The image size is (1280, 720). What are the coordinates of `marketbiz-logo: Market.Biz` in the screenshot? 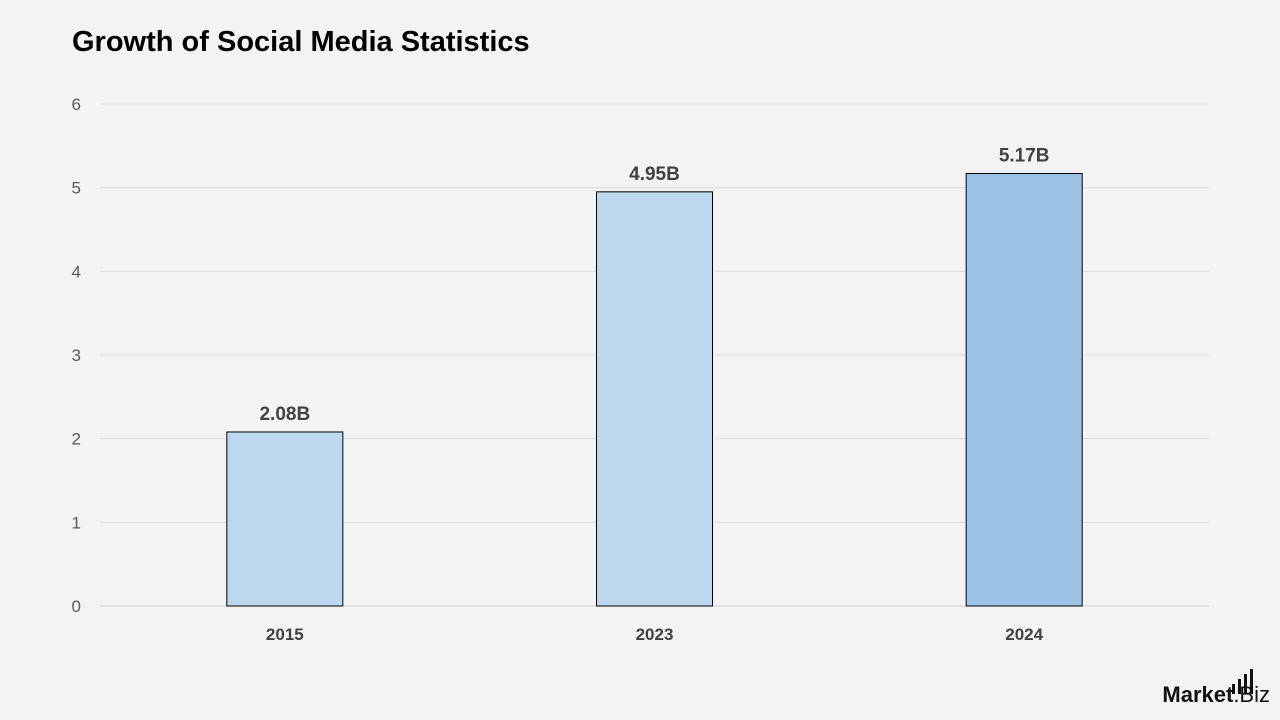 It's located at (1216, 687).